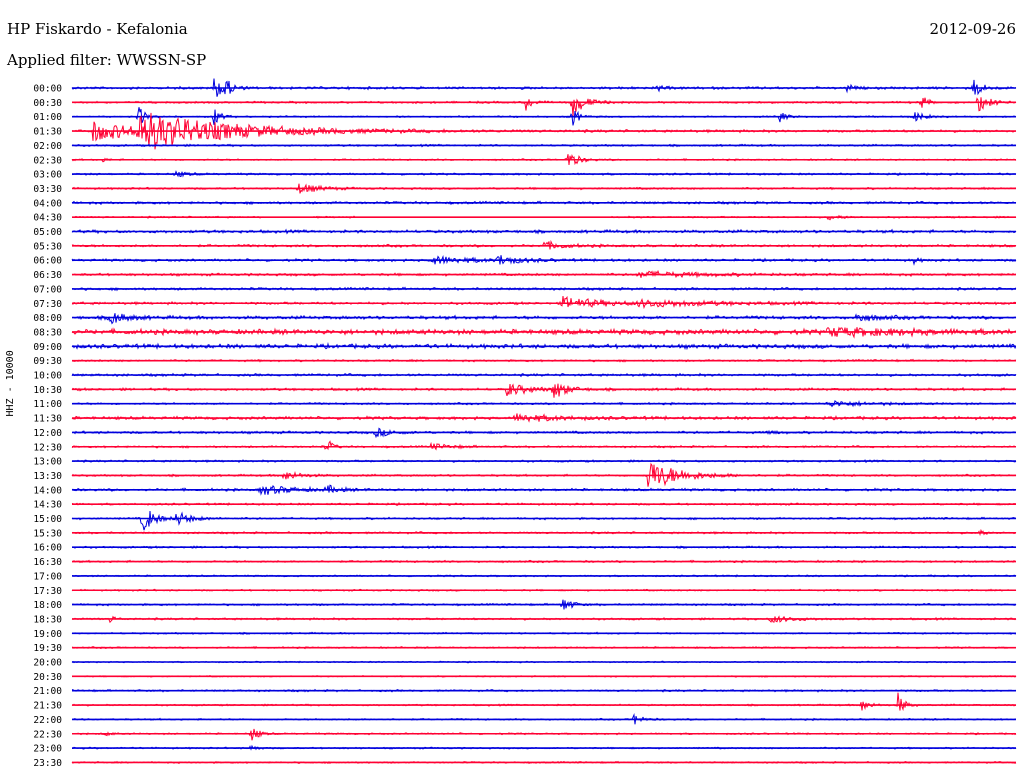 The width and height of the screenshot is (1024, 780). Describe the element at coordinates (47, 218) in the screenshot. I see `time-tick-0430: 04:30` at that location.